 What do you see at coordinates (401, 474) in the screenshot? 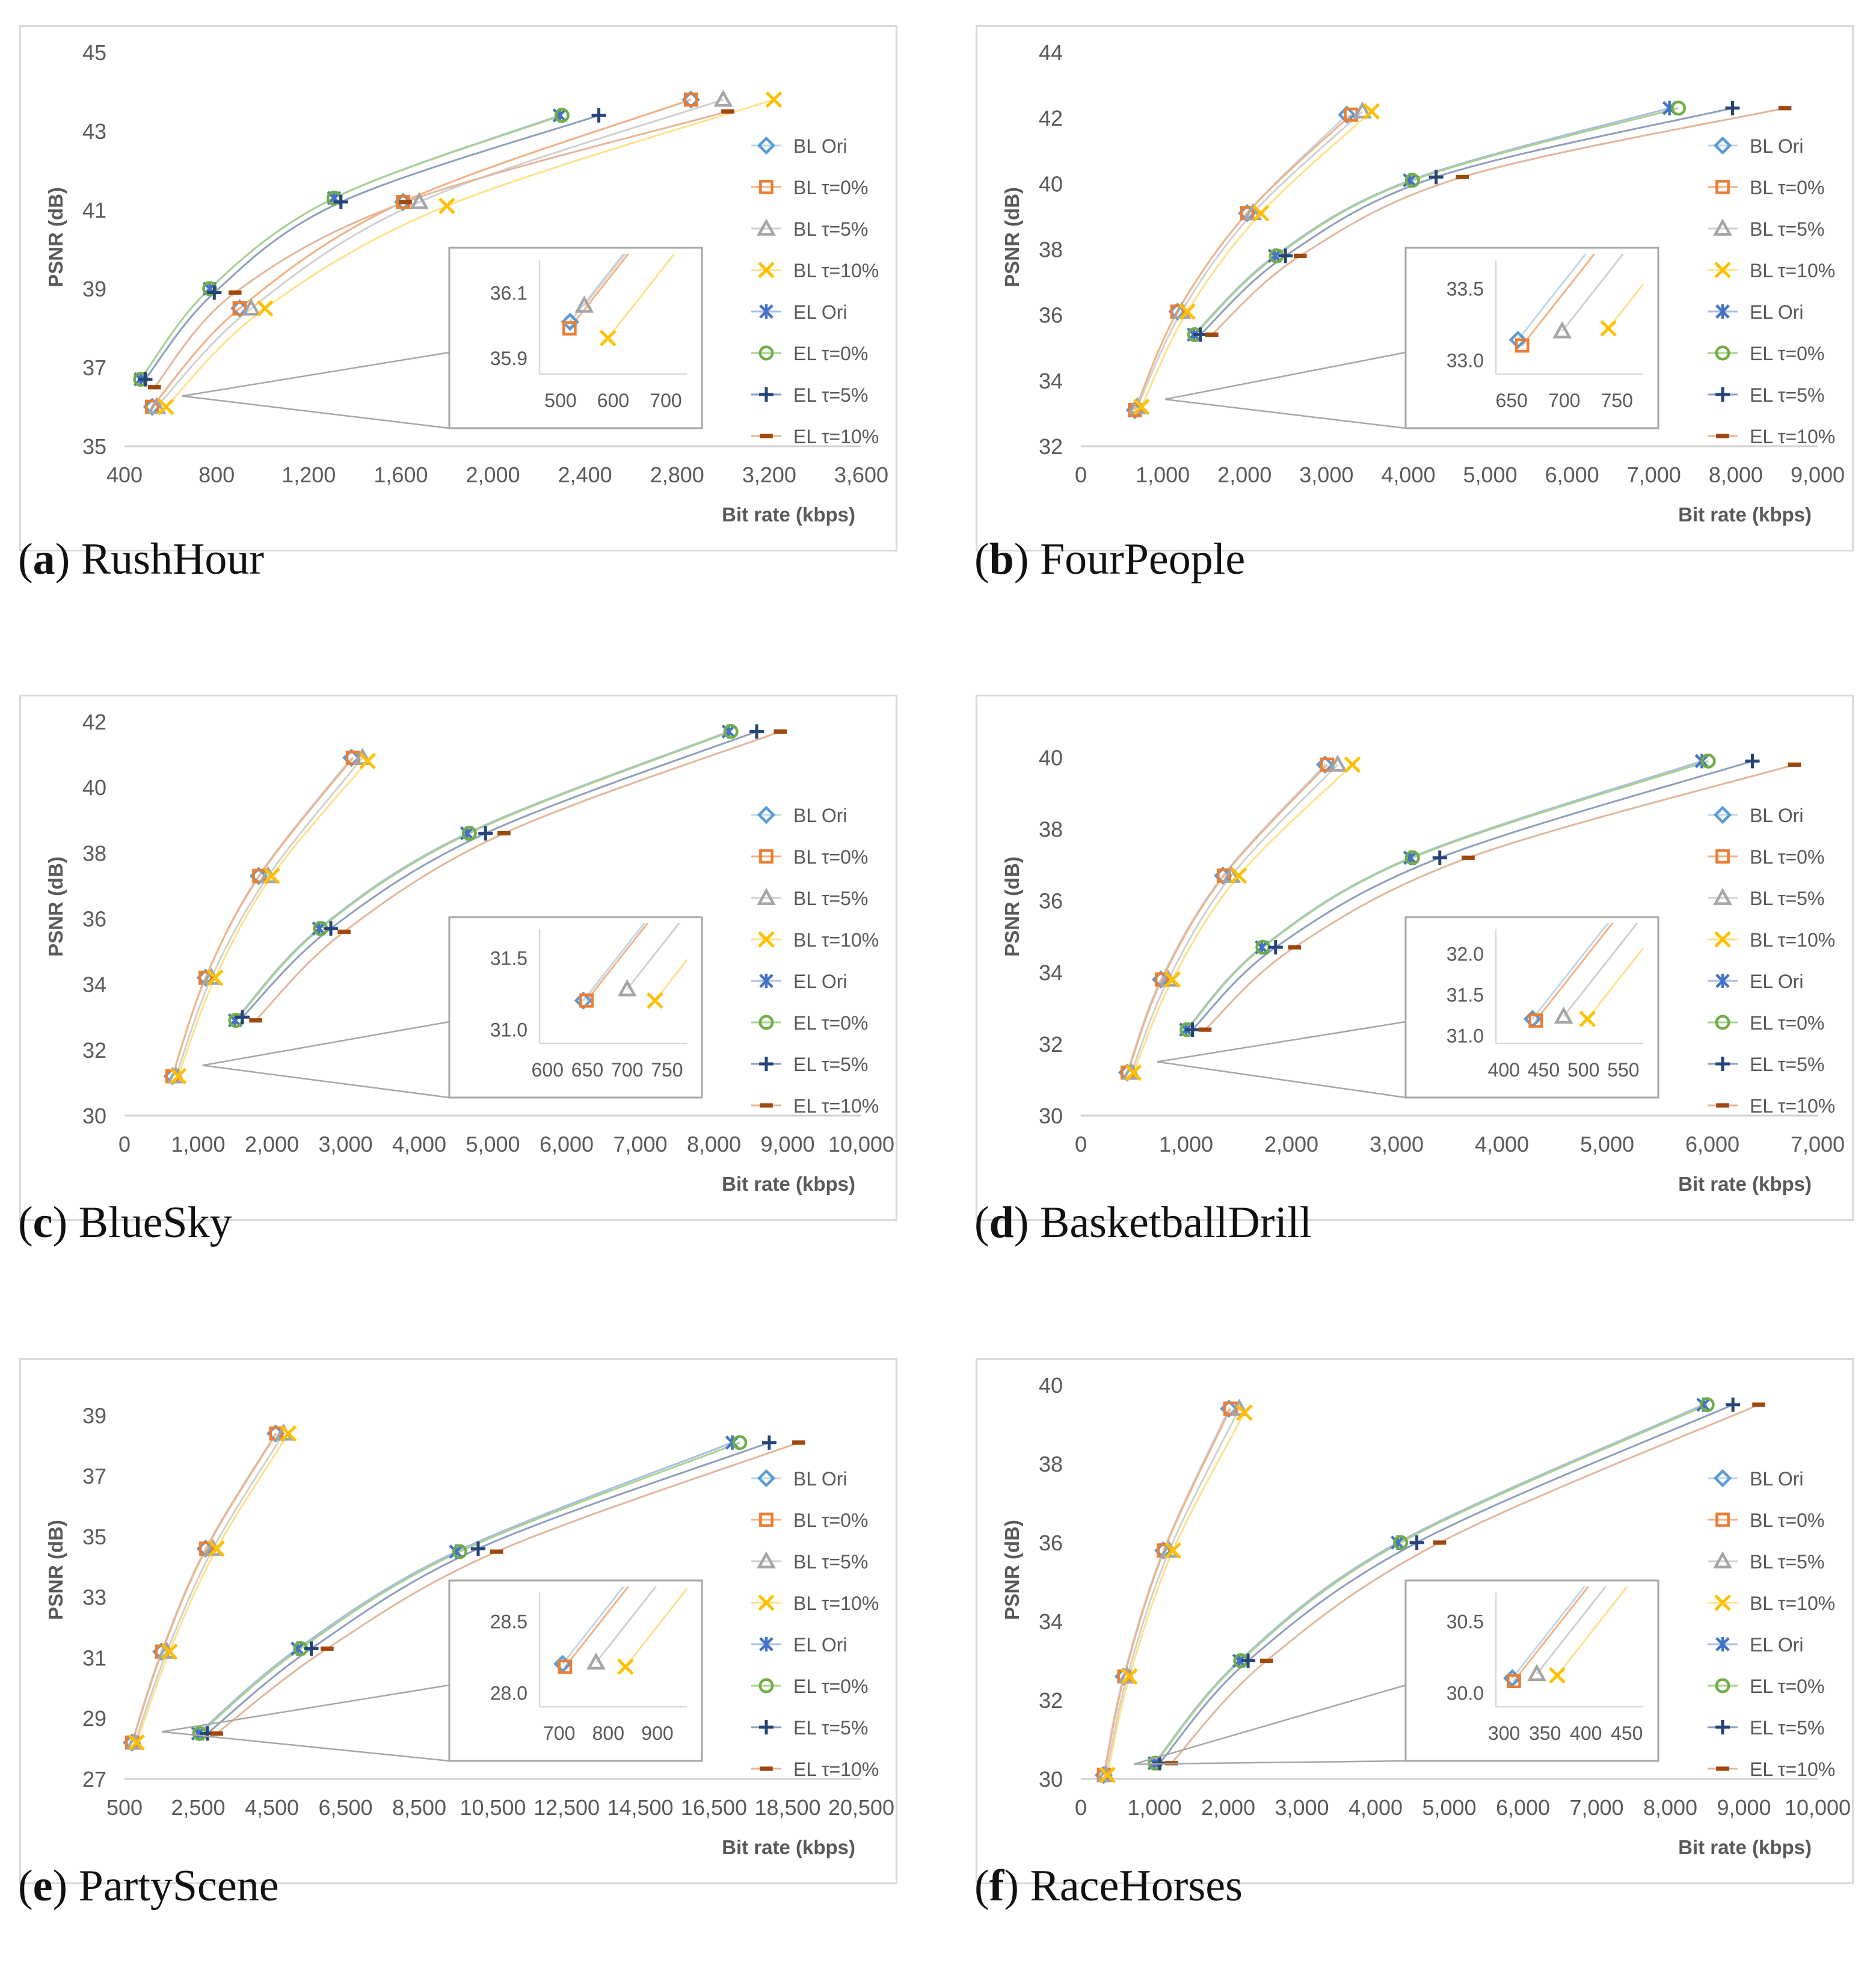
I see `x-tick-label: 1,600` at bounding box center [401, 474].